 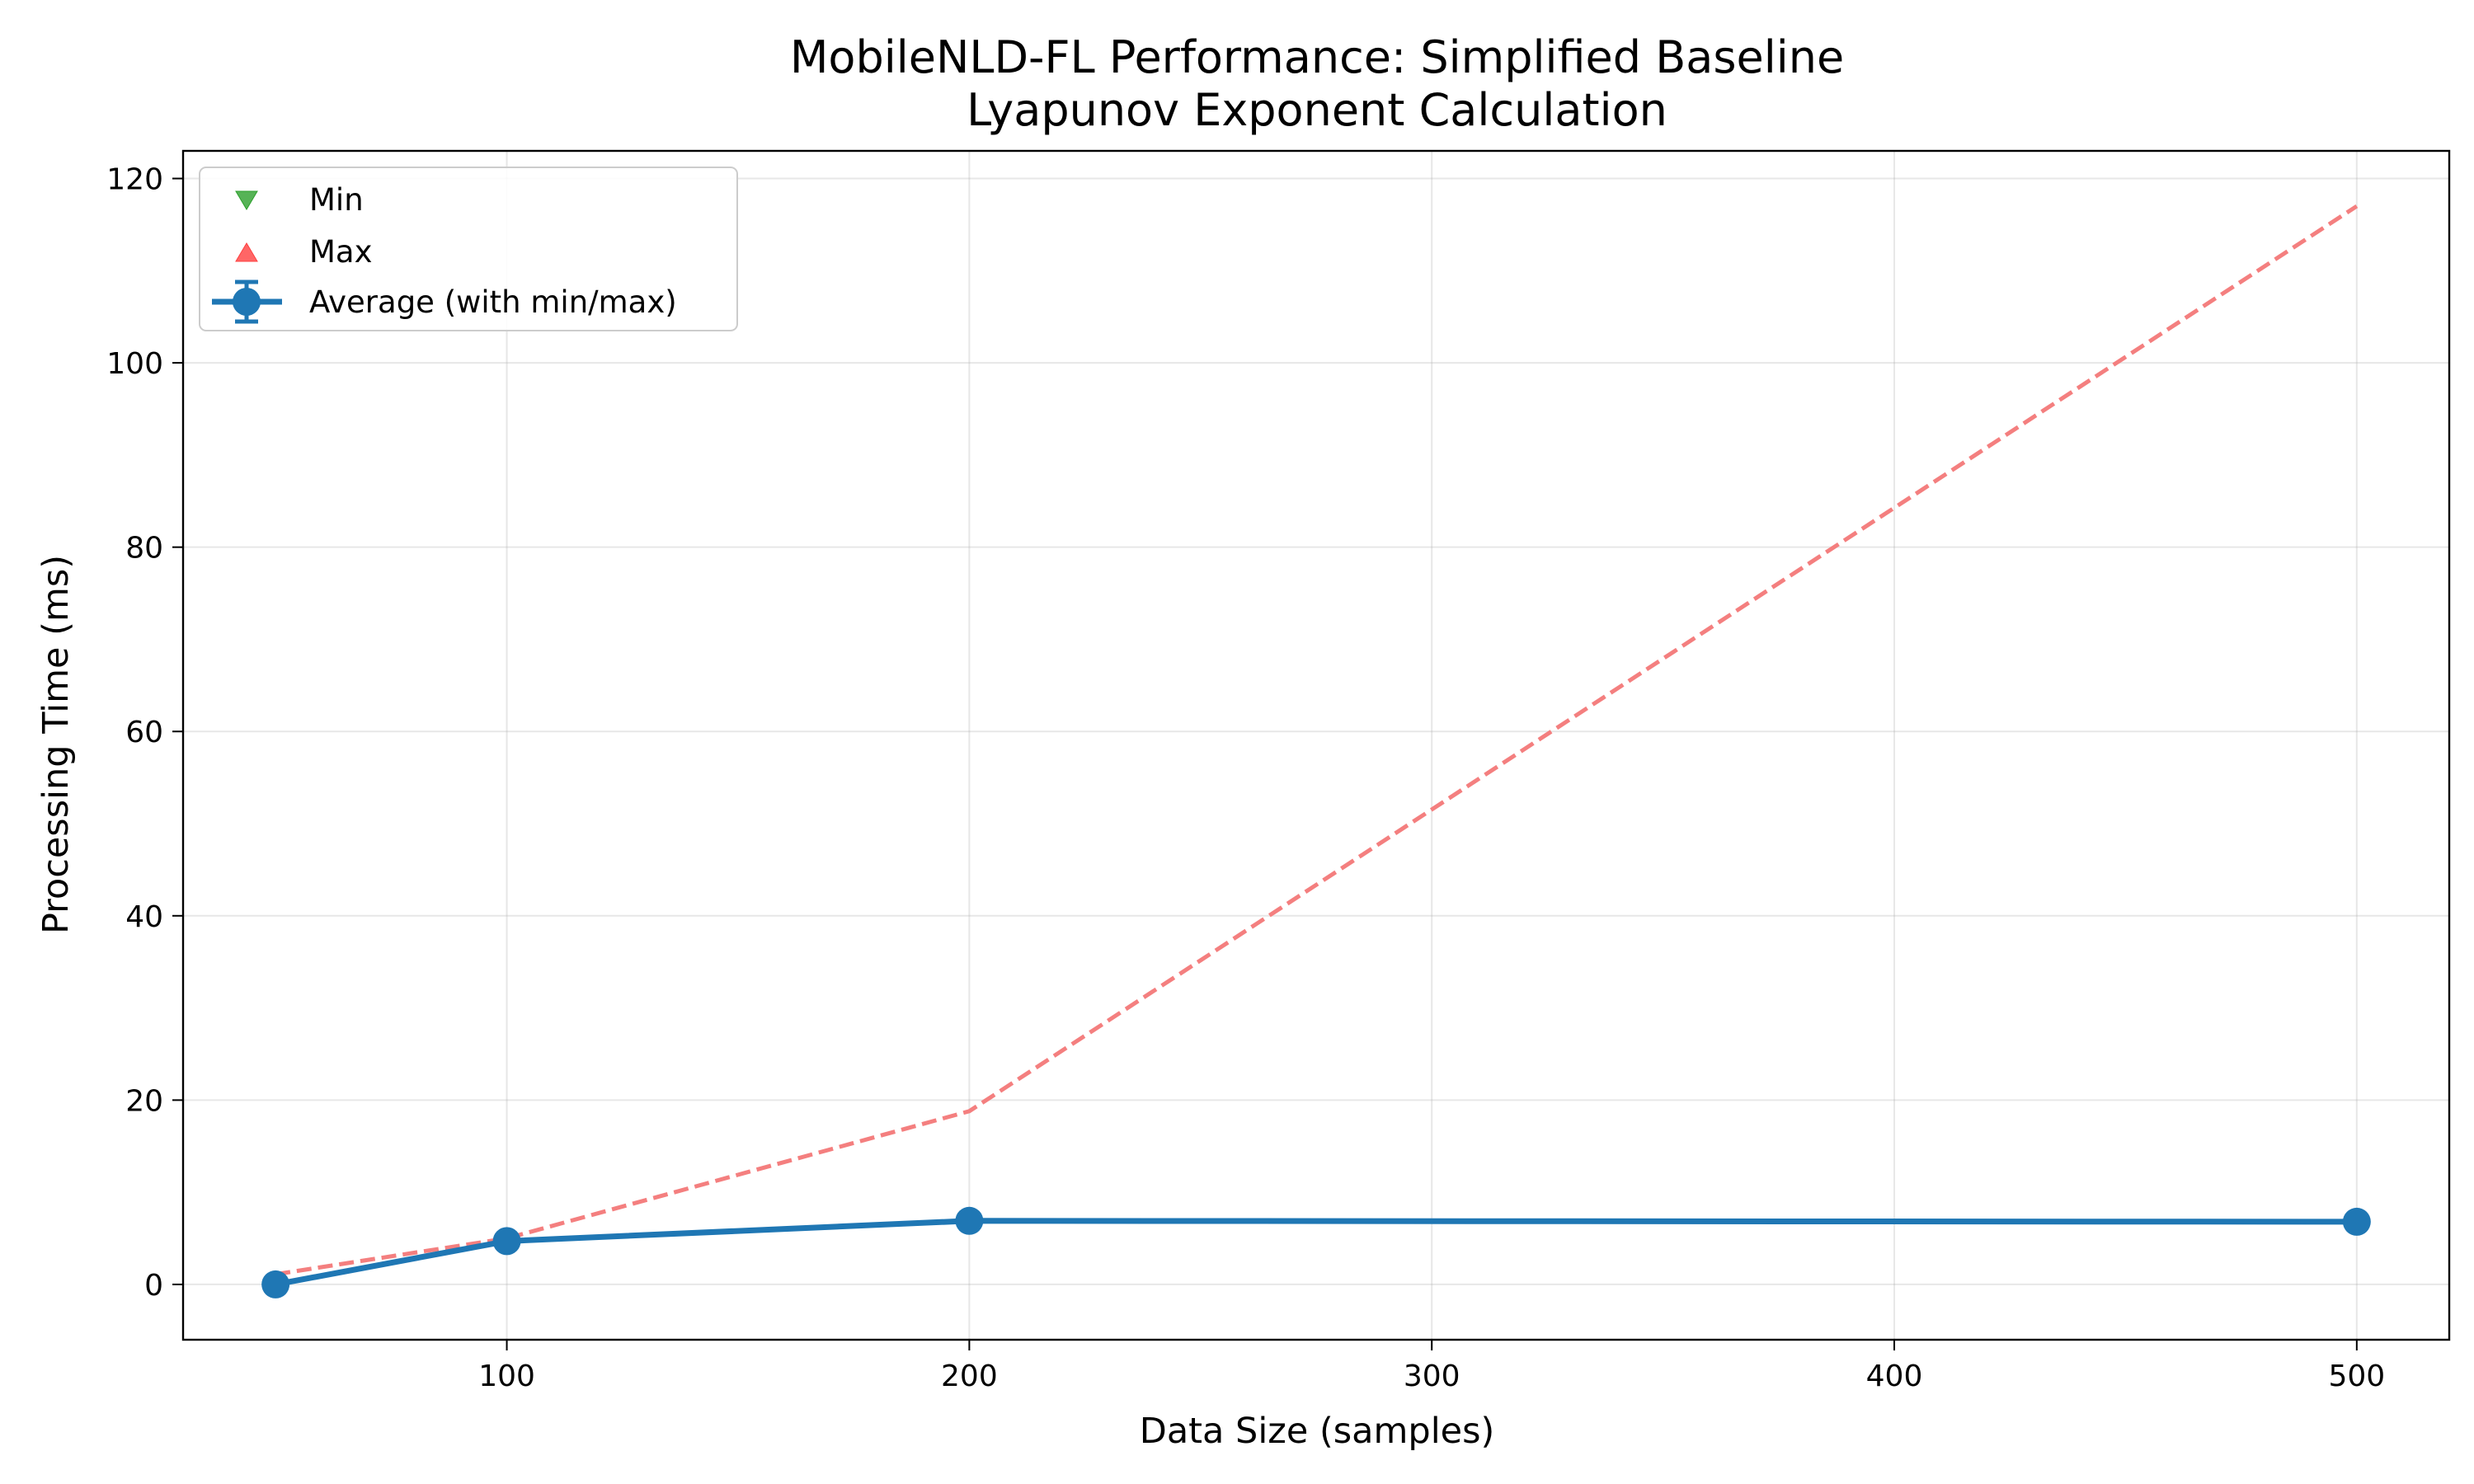 What do you see at coordinates (493, 302) in the screenshot?
I see `legend-label: Average (with min/max)` at bounding box center [493, 302].